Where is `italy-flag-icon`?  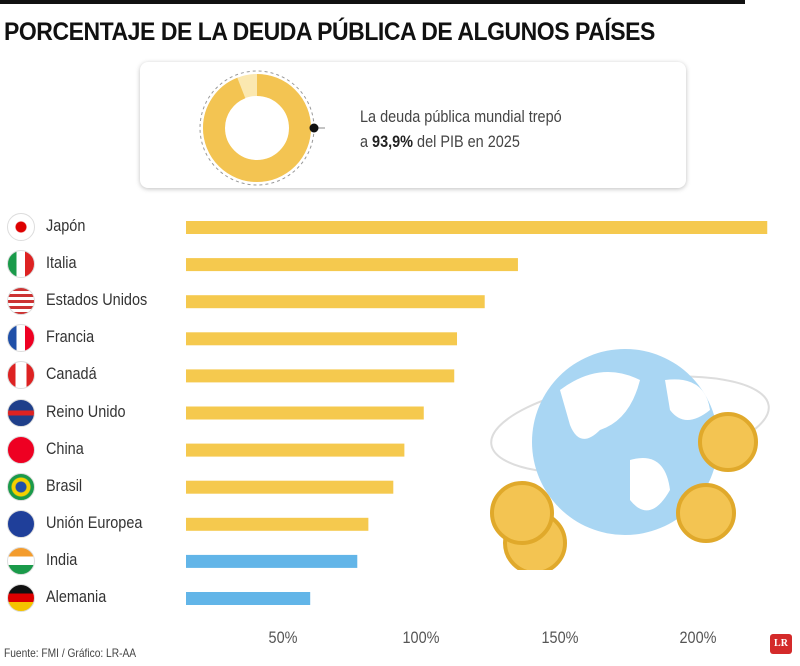
italy-flag-icon is located at coordinates (21, 264).